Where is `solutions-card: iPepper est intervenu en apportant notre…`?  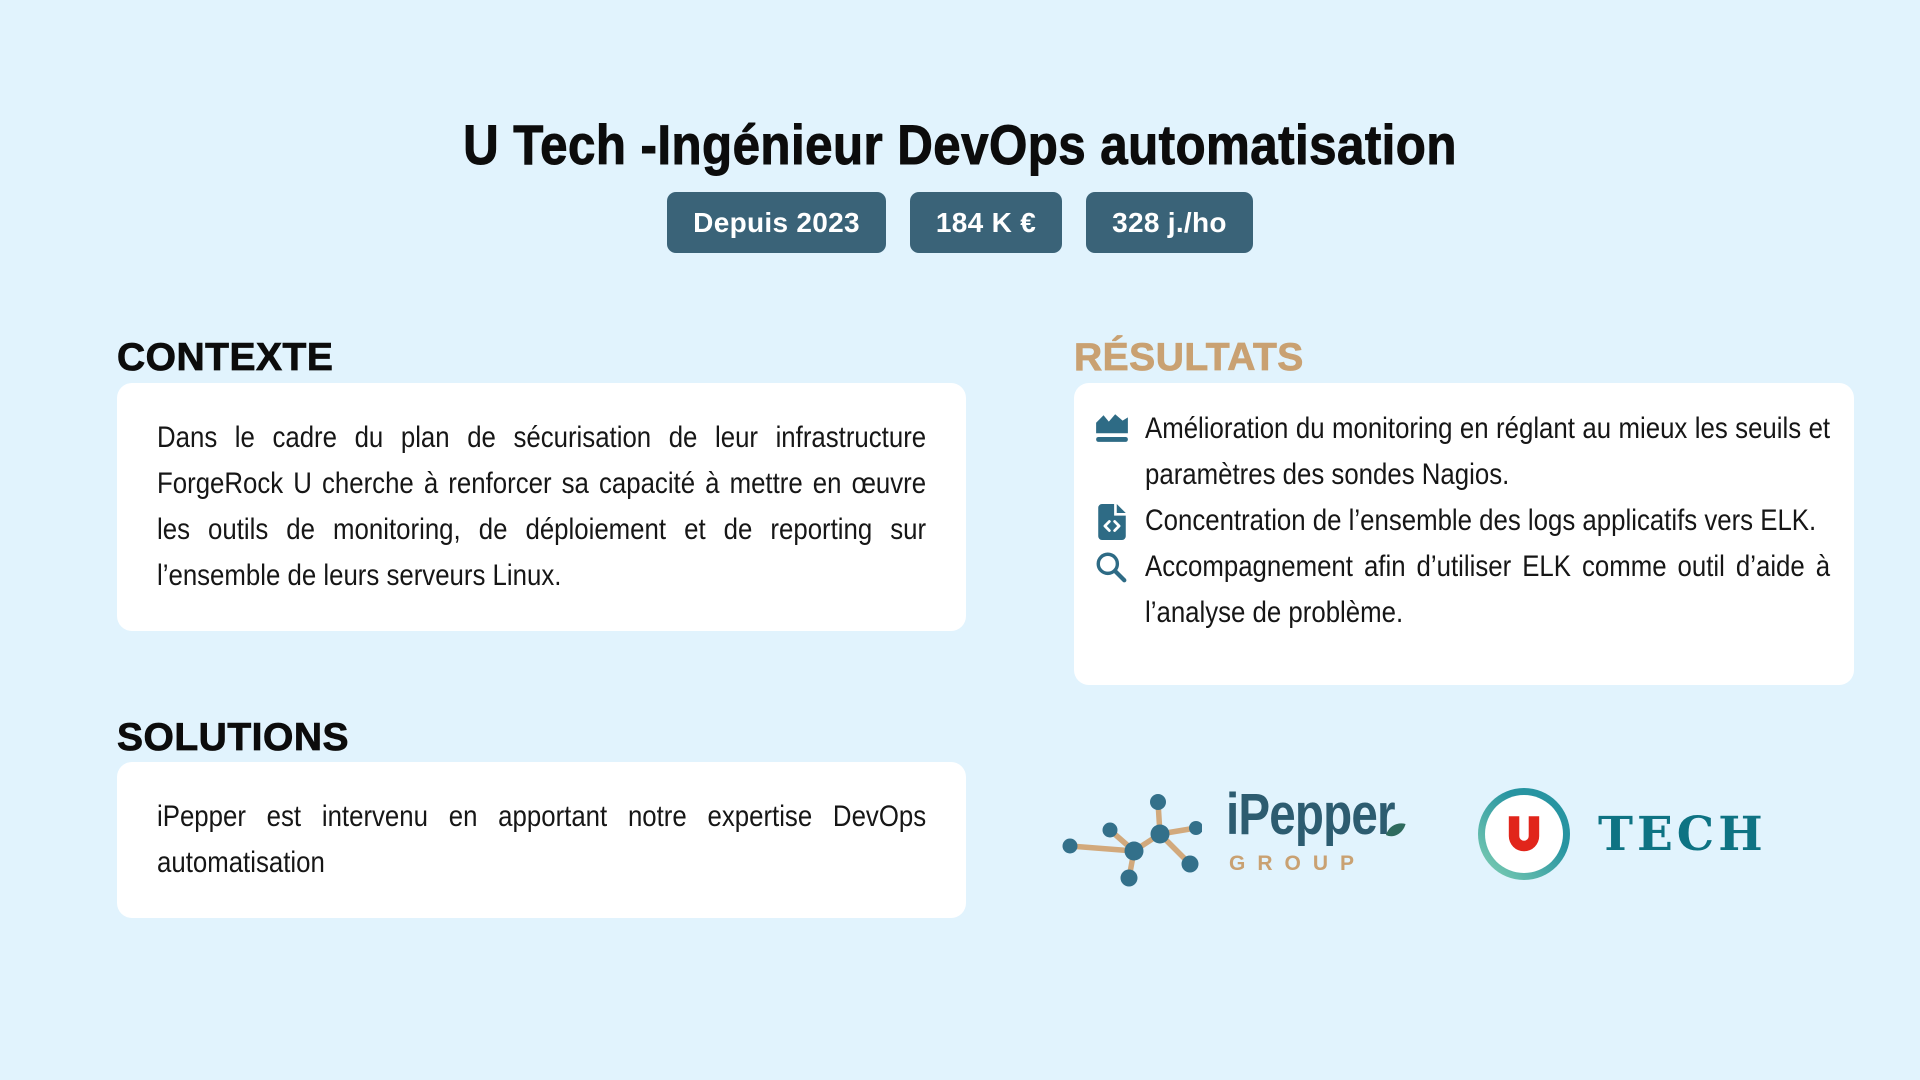
solutions-card: iPepper est intervenu en apportant notre… is located at coordinates (541, 840).